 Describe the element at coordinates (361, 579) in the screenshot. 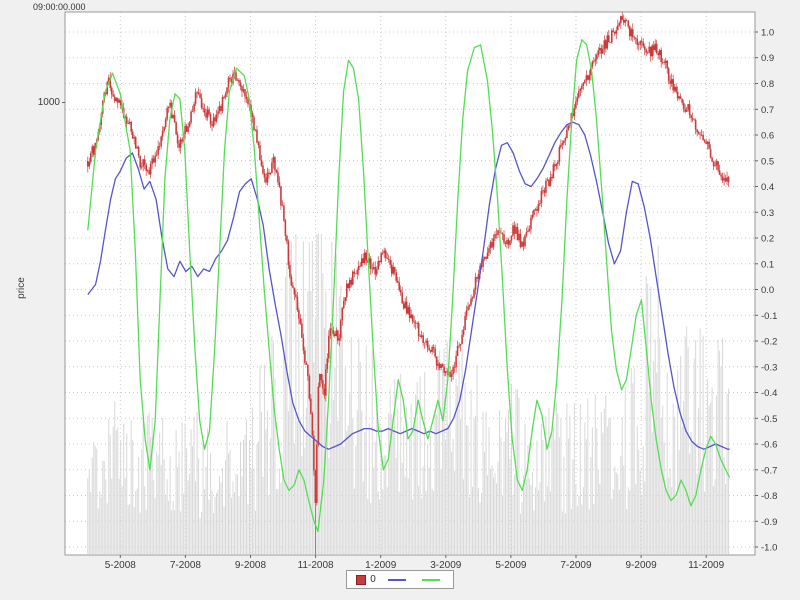

I see `candlestick-series-swatch` at that location.